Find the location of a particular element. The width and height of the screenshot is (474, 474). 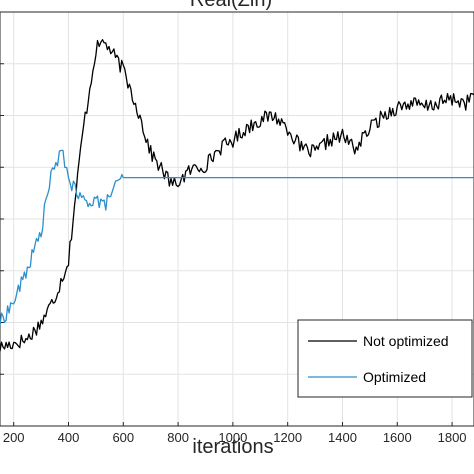

legend-label-optimized: Optimized is located at coordinates (394, 377).